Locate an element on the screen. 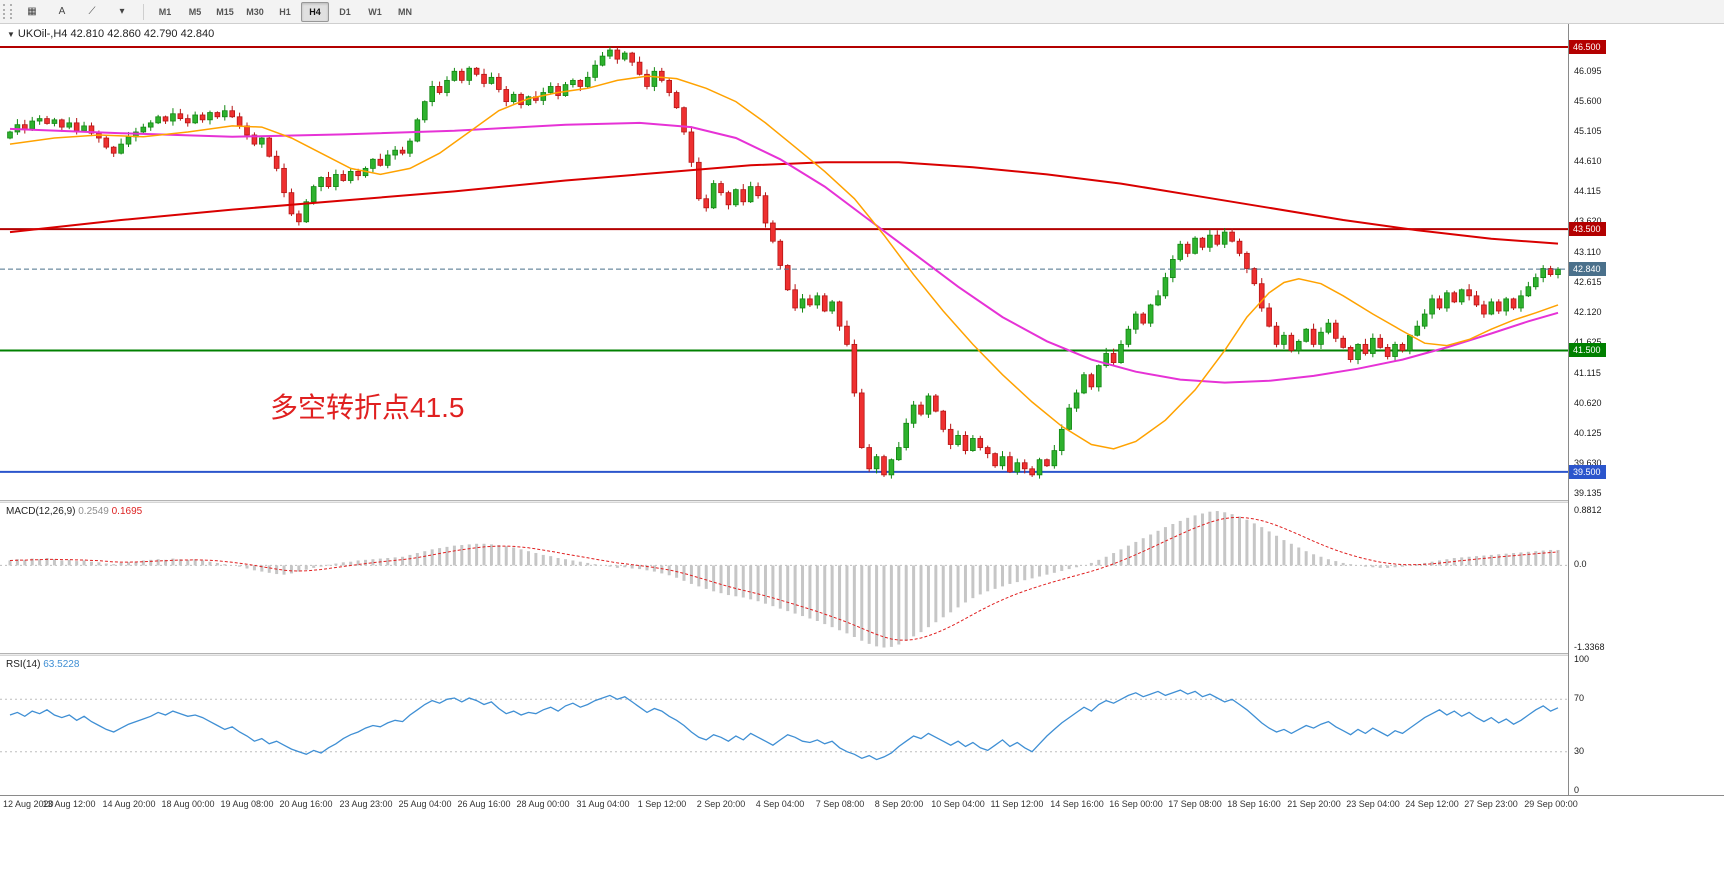 The height and width of the screenshot is (892, 1724). tf-button-d1: D1 is located at coordinates (345, 11).